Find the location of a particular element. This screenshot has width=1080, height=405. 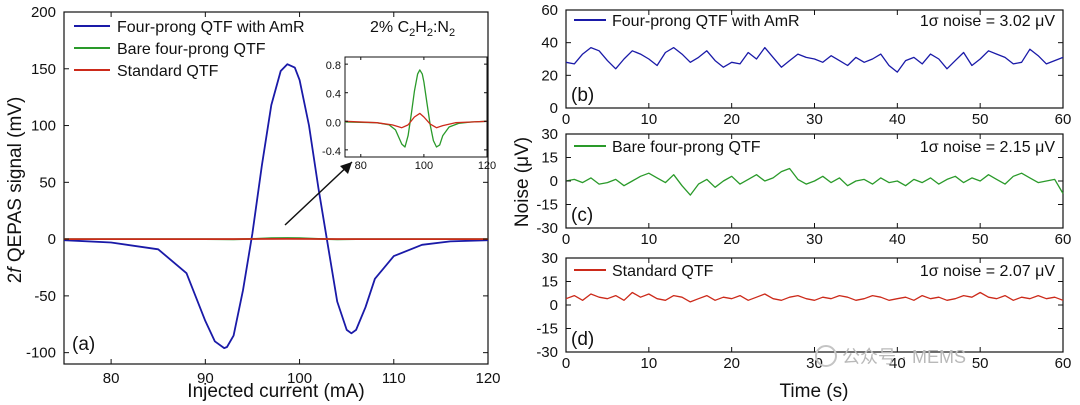

panel-d-xtick-label: 10 is located at coordinates (648, 363).